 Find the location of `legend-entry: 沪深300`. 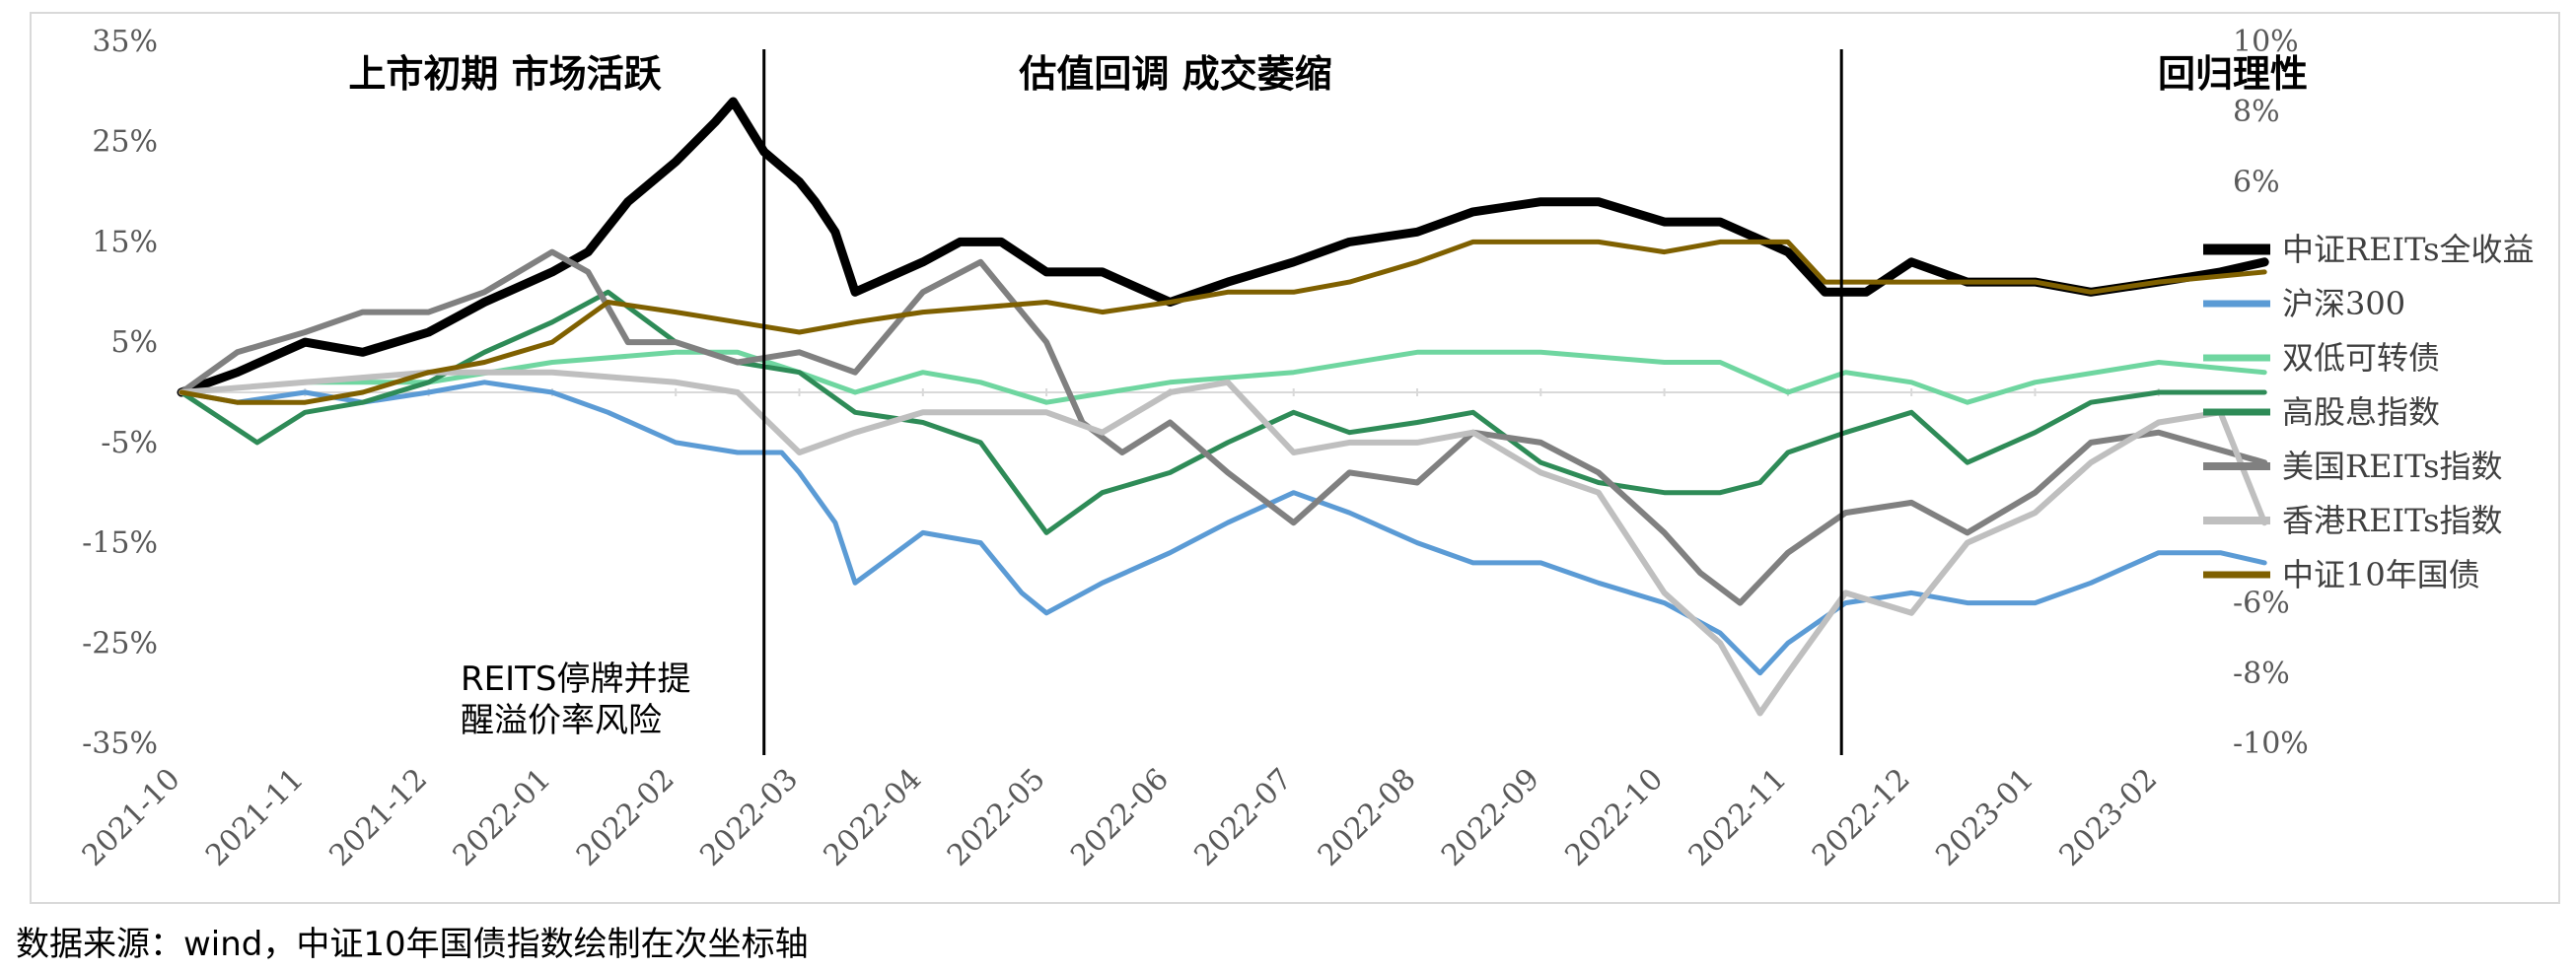

legend-entry: 沪深300 is located at coordinates (2343, 303).